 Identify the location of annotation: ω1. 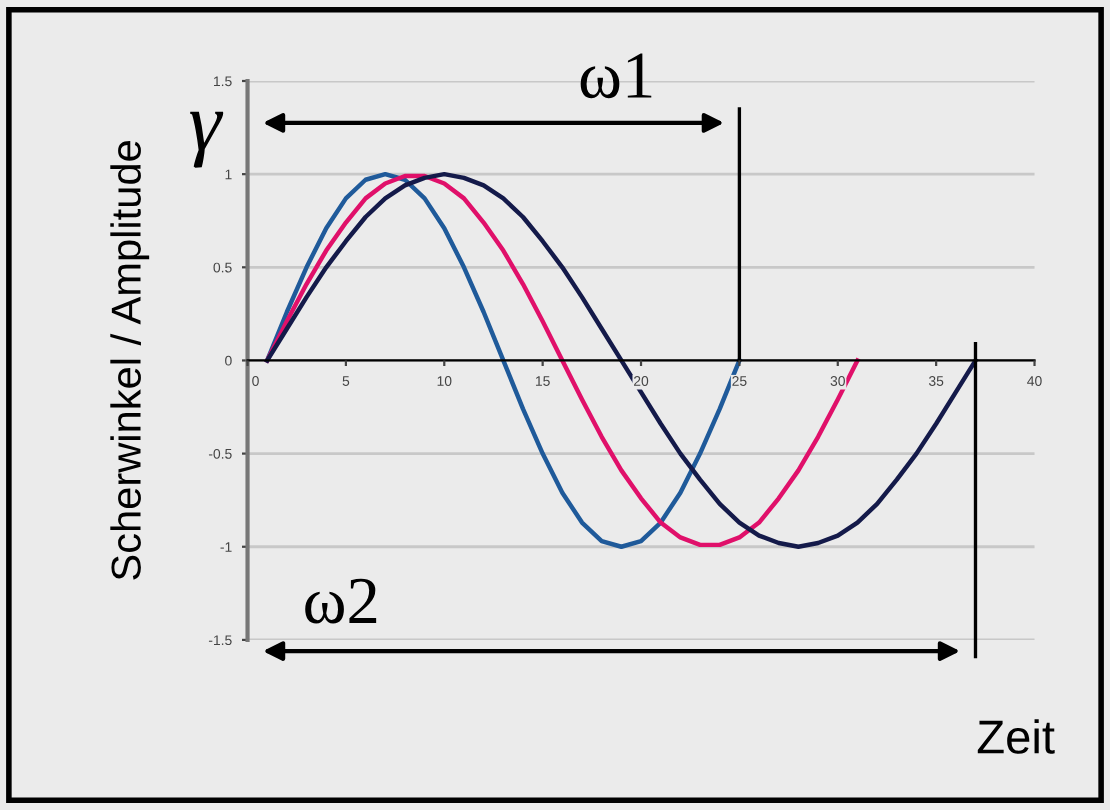
(616, 76).